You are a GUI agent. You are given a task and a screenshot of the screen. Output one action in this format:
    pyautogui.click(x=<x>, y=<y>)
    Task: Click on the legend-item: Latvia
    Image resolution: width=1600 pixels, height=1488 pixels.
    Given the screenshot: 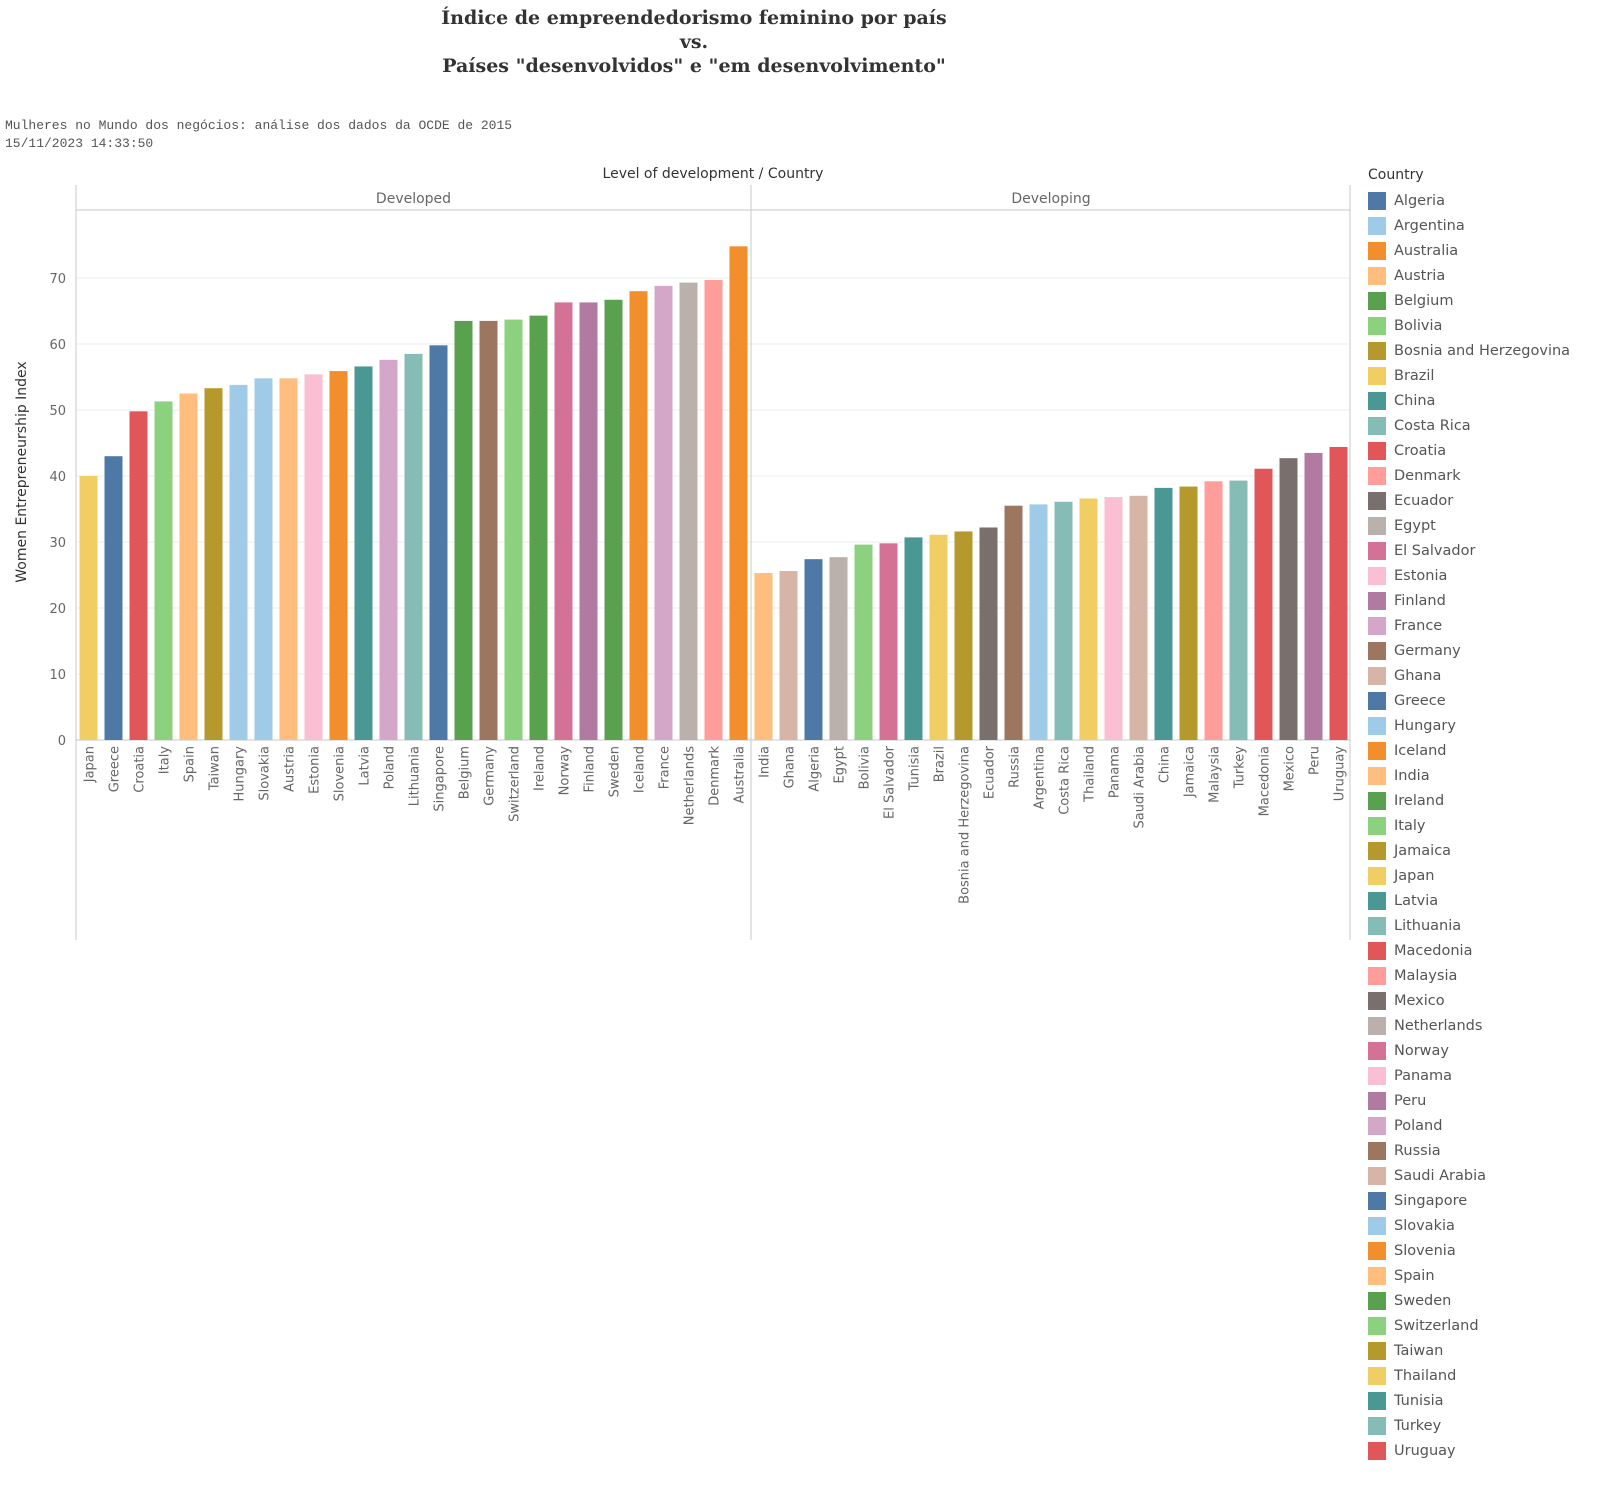 What is the action you would take?
    pyautogui.click(x=1484, y=900)
    